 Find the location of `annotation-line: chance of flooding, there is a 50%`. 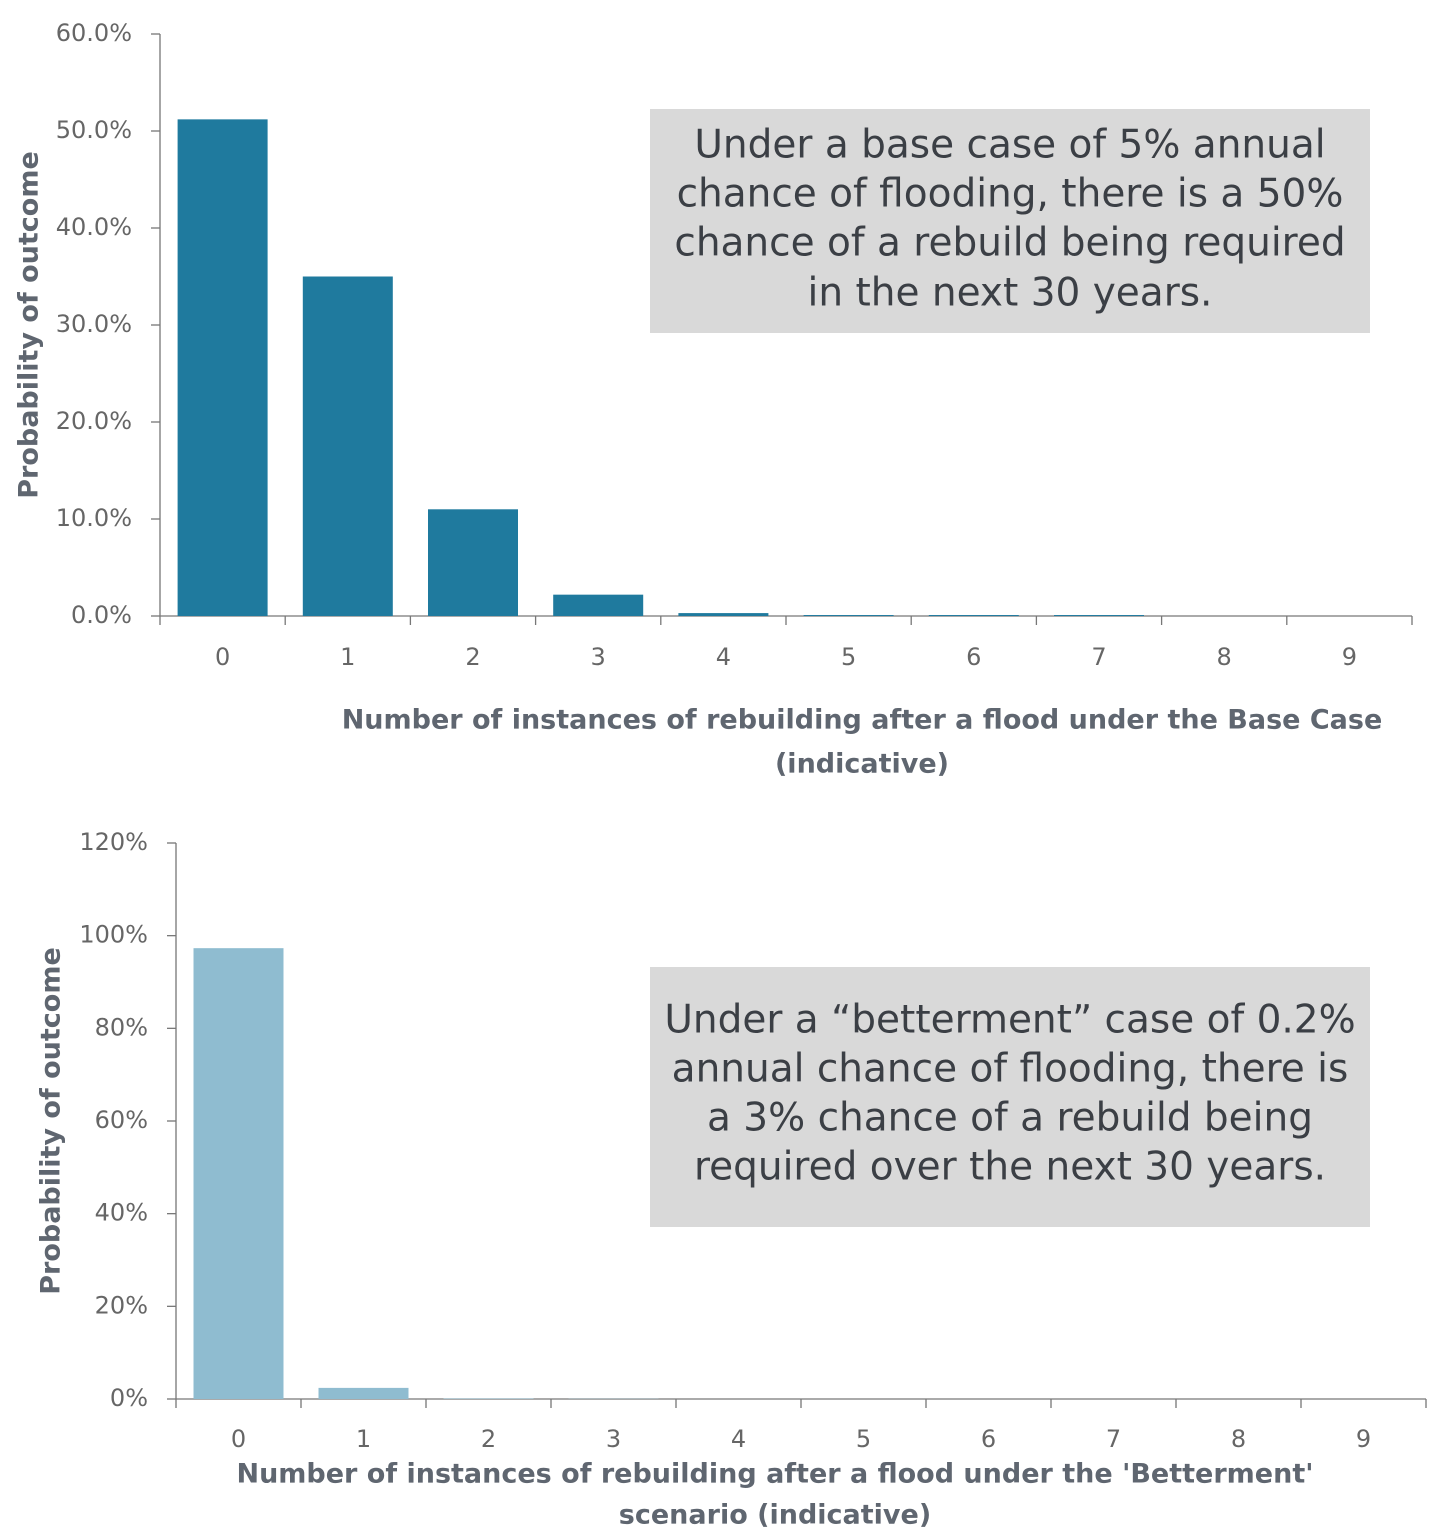

annotation-line: chance of flooding, there is a 50% is located at coordinates (1010, 194).